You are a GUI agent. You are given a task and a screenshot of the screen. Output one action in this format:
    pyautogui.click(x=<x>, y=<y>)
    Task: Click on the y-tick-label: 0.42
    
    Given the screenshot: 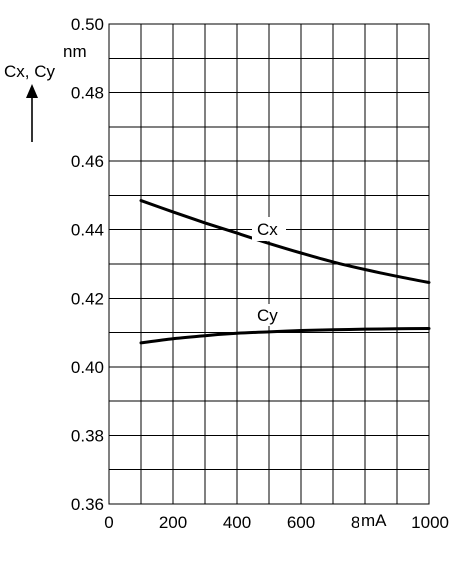 What is the action you would take?
    pyautogui.click(x=87, y=298)
    